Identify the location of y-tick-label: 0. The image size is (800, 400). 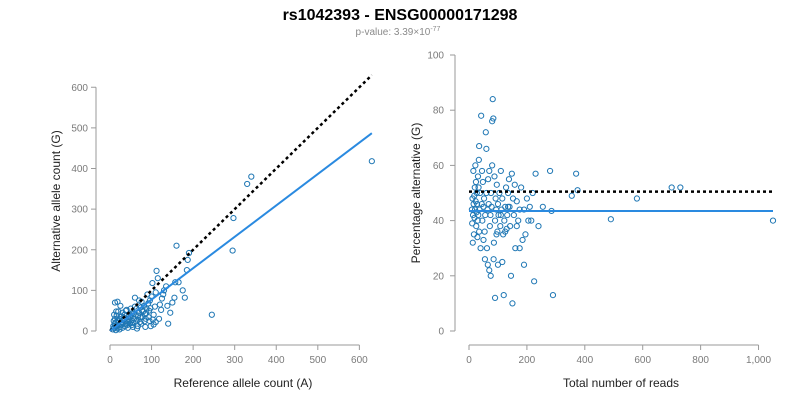
(441, 332).